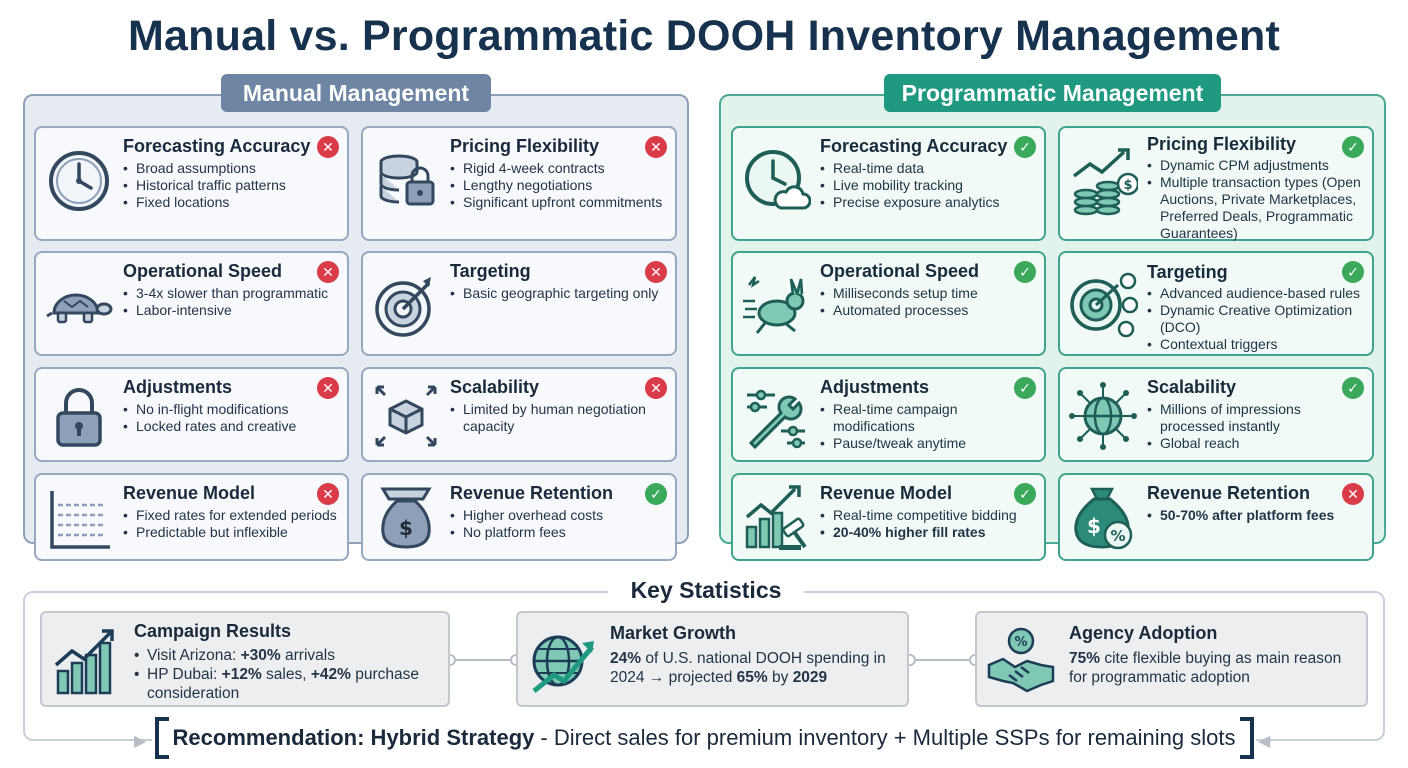 This screenshot has width=1408, height=768. What do you see at coordinates (307, 655) in the screenshot?
I see `stat-text-part: arrivals` at bounding box center [307, 655].